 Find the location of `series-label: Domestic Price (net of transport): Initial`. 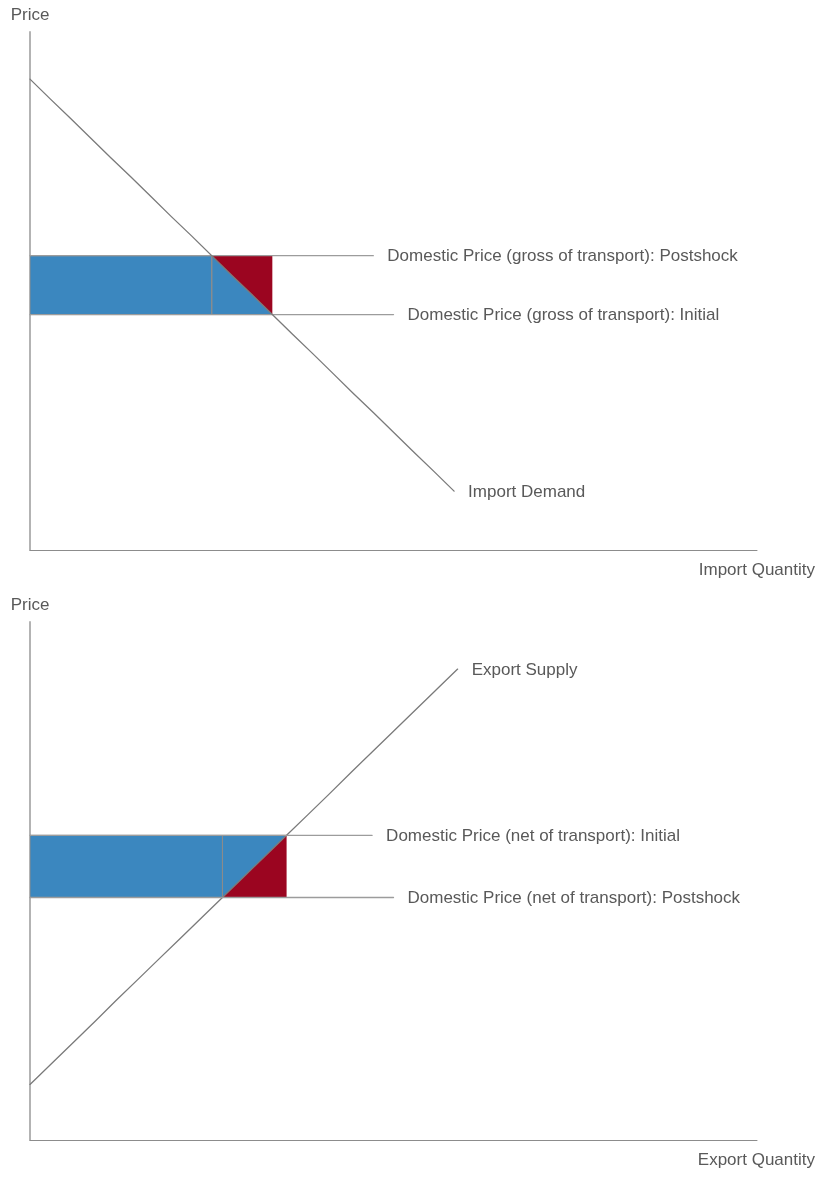

series-label: Domestic Price (net of transport): Initial is located at coordinates (533, 835).